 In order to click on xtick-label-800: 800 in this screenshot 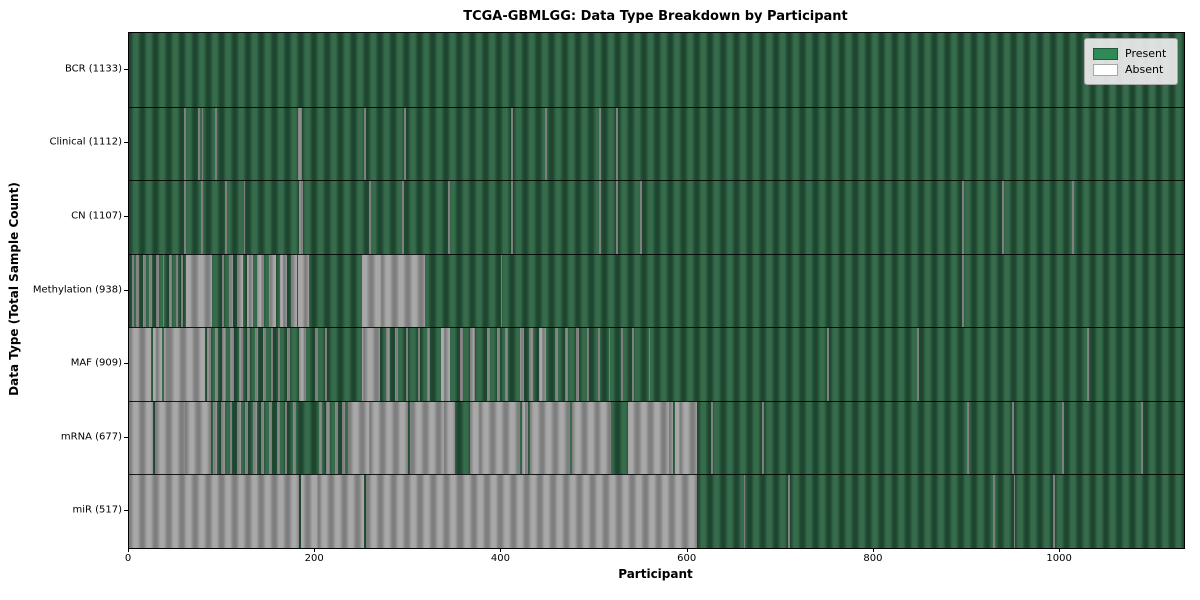, I will do `click(873, 558)`.